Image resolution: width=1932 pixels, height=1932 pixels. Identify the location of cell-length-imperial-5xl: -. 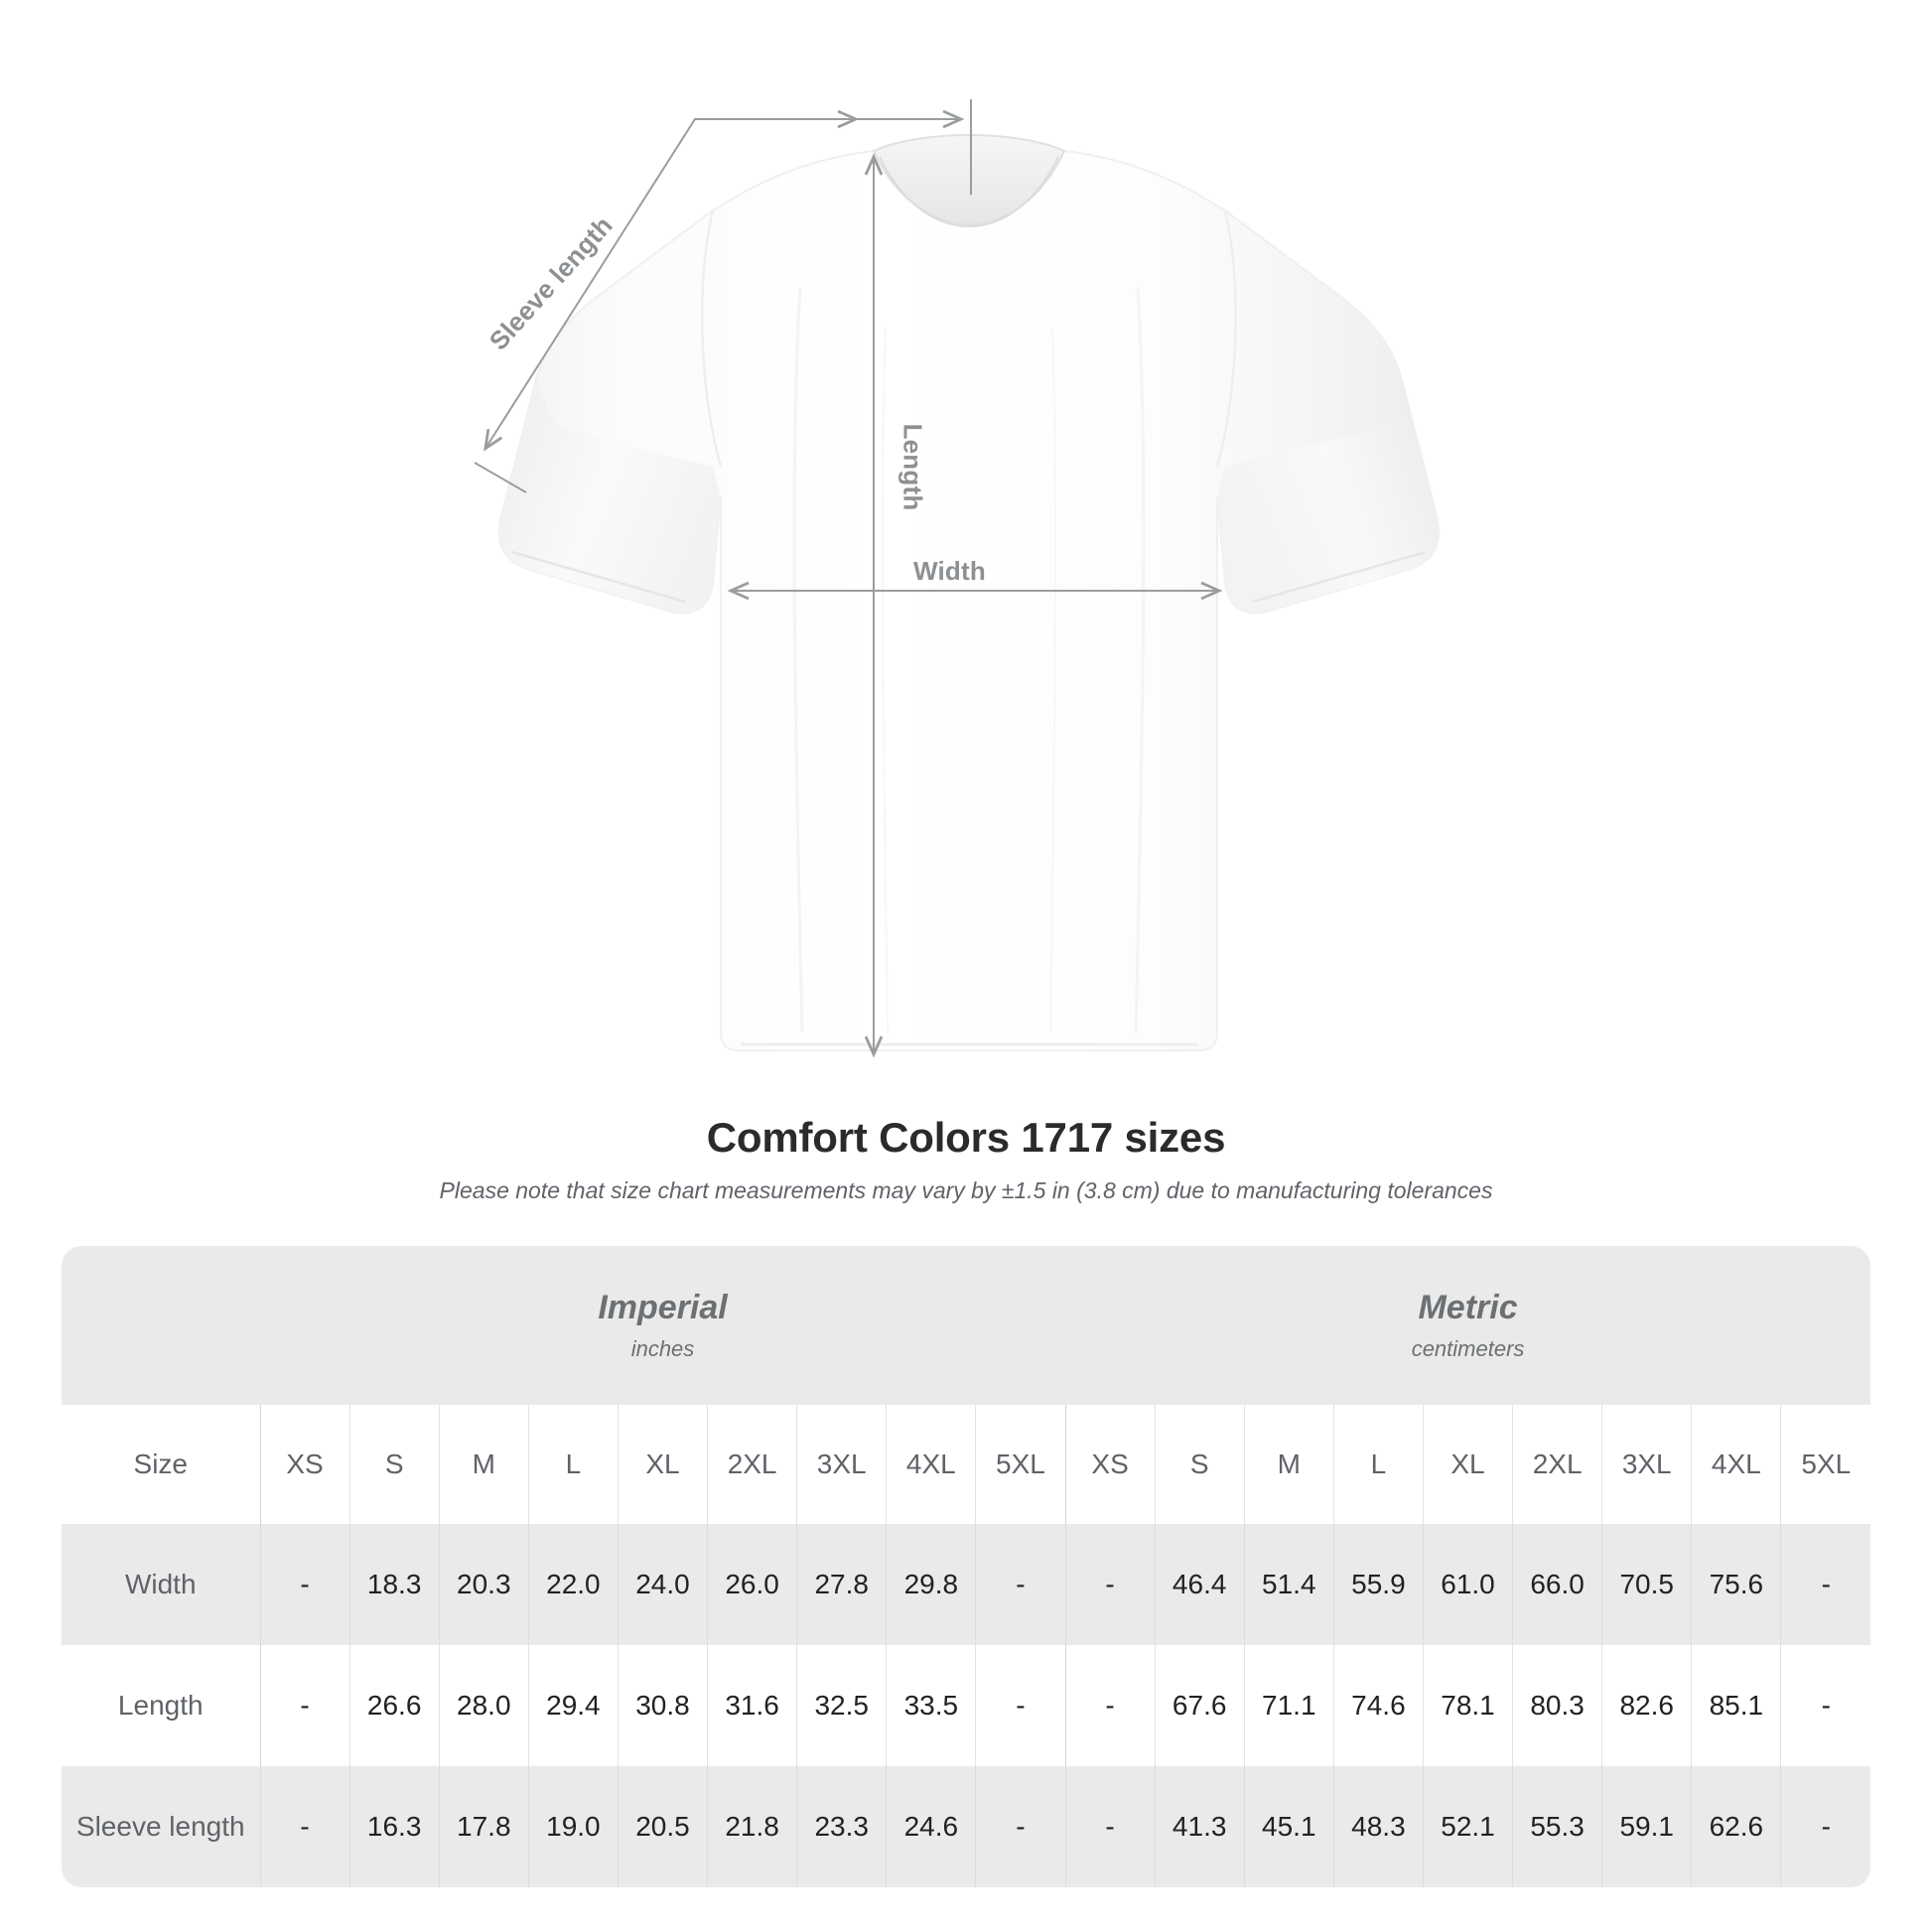
(1021, 1706).